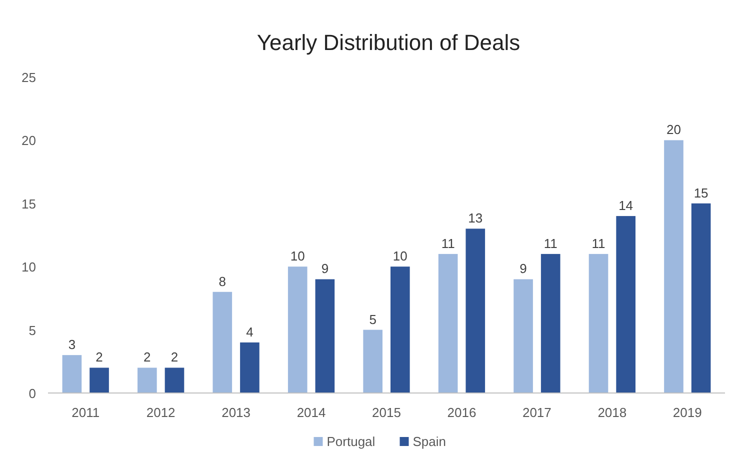  What do you see at coordinates (250, 332) in the screenshot?
I see `data-label: 4` at bounding box center [250, 332].